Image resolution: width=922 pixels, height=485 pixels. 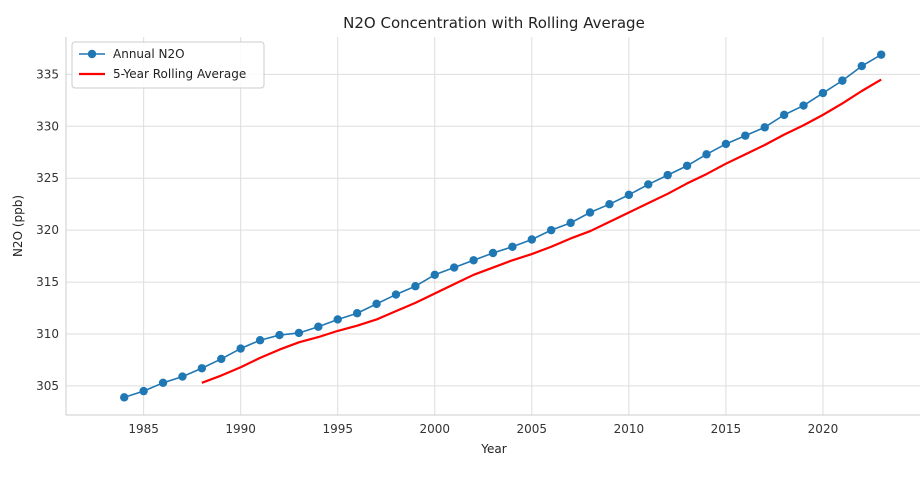 What do you see at coordinates (434, 429) in the screenshot?
I see `x-tick-label: 2000` at bounding box center [434, 429].